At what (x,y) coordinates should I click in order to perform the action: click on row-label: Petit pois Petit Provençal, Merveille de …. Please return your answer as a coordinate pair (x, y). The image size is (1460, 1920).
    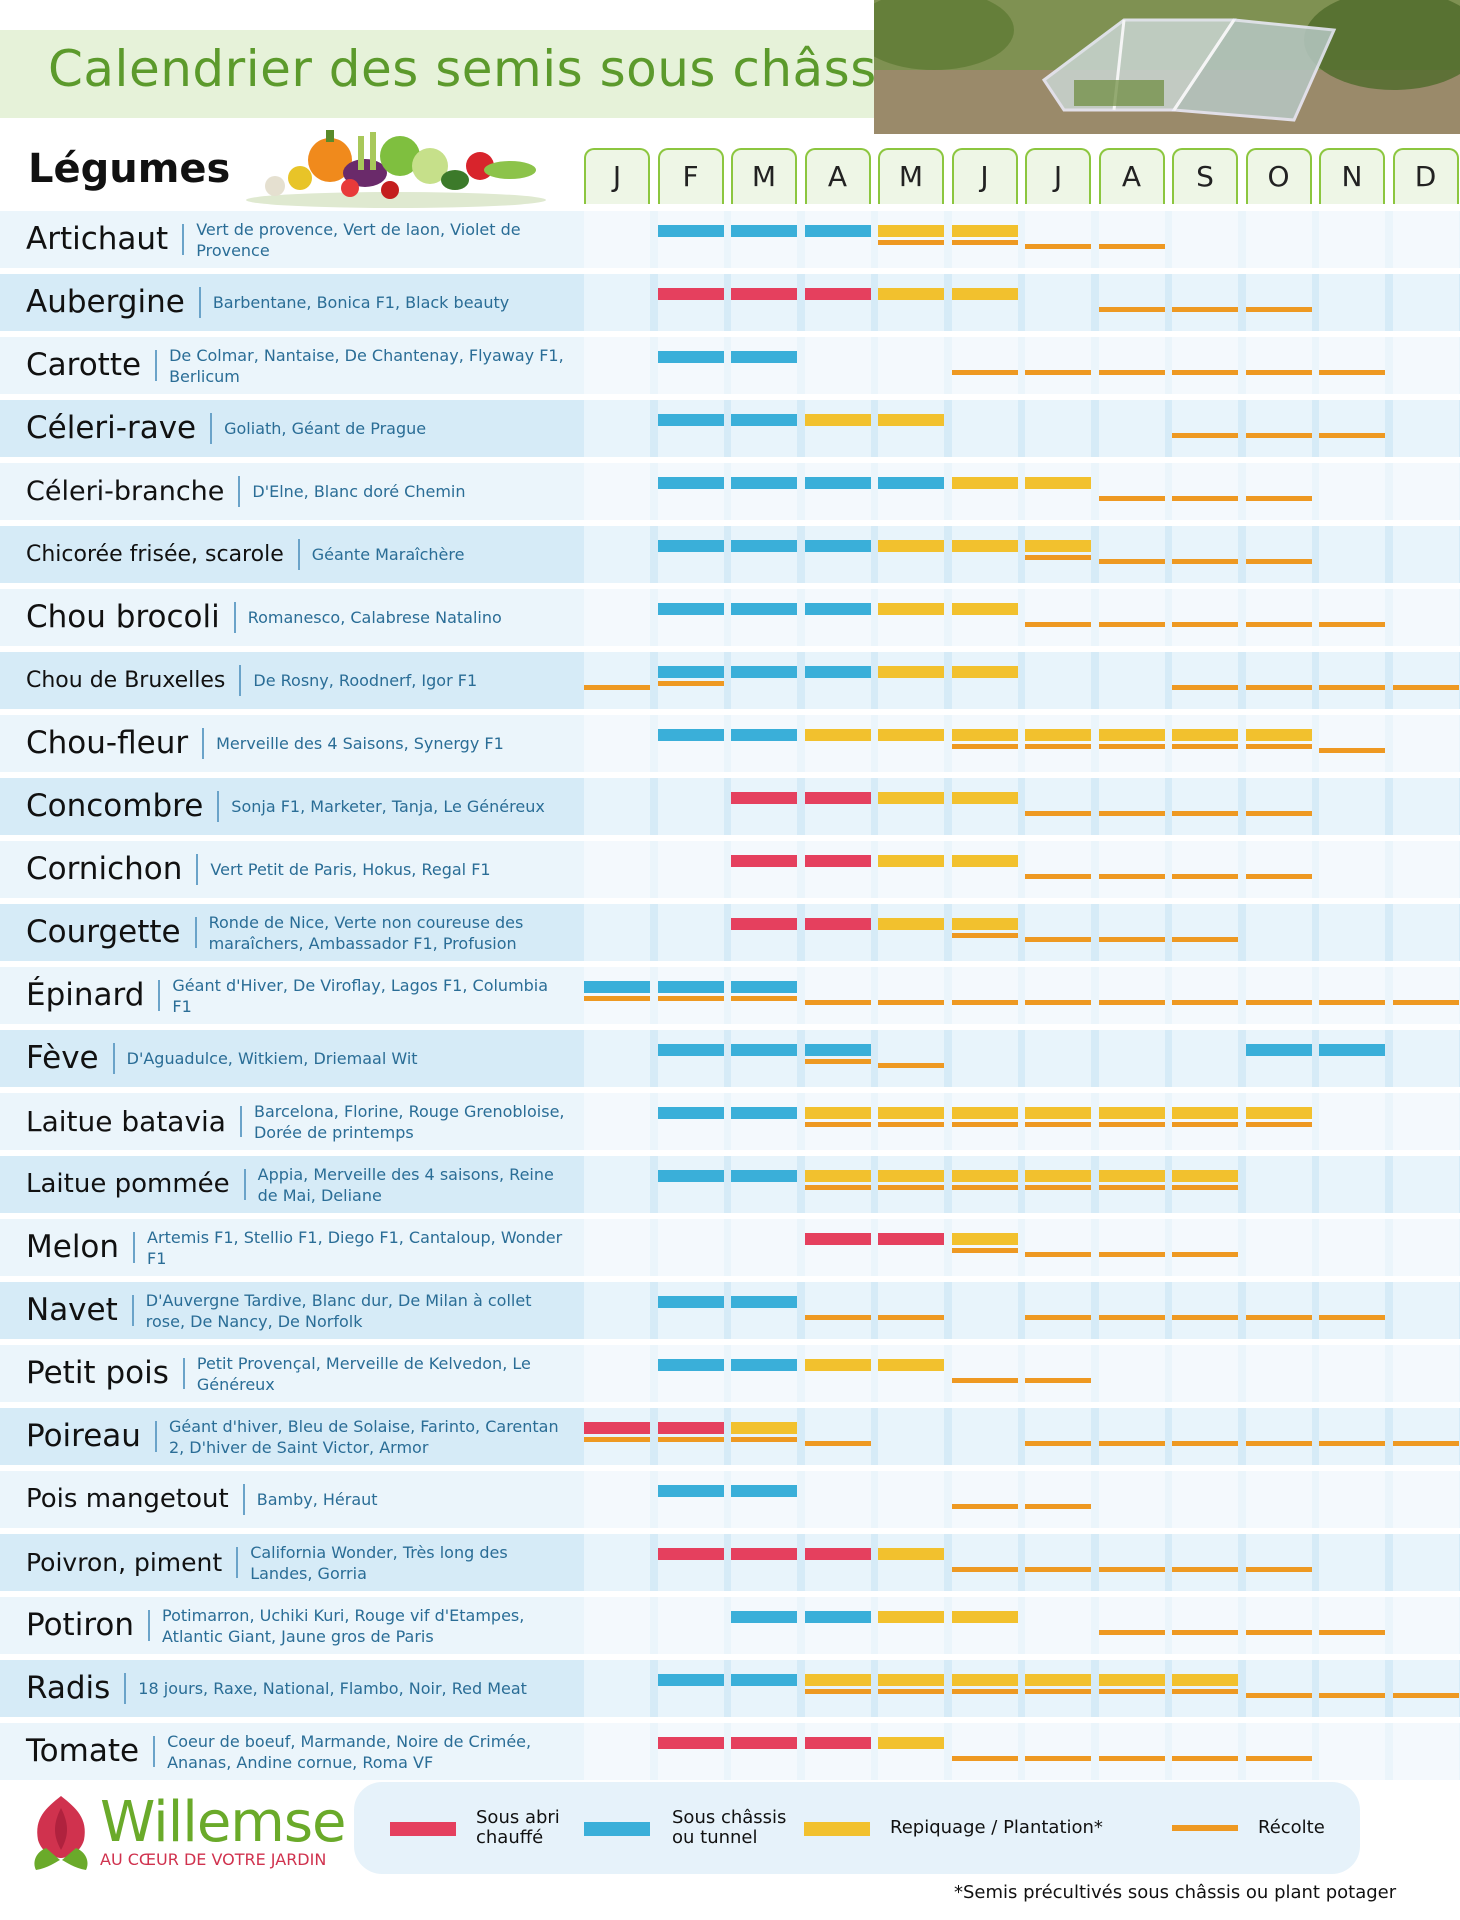
    Looking at the image, I should click on (288, 1373).